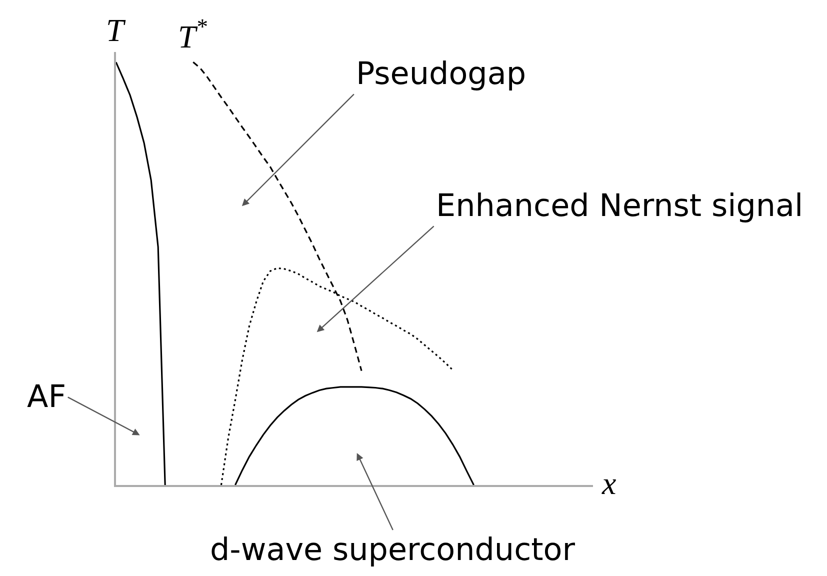  Describe the element at coordinates (393, 550) in the screenshot. I see `text: d-wave superconductor` at that location.